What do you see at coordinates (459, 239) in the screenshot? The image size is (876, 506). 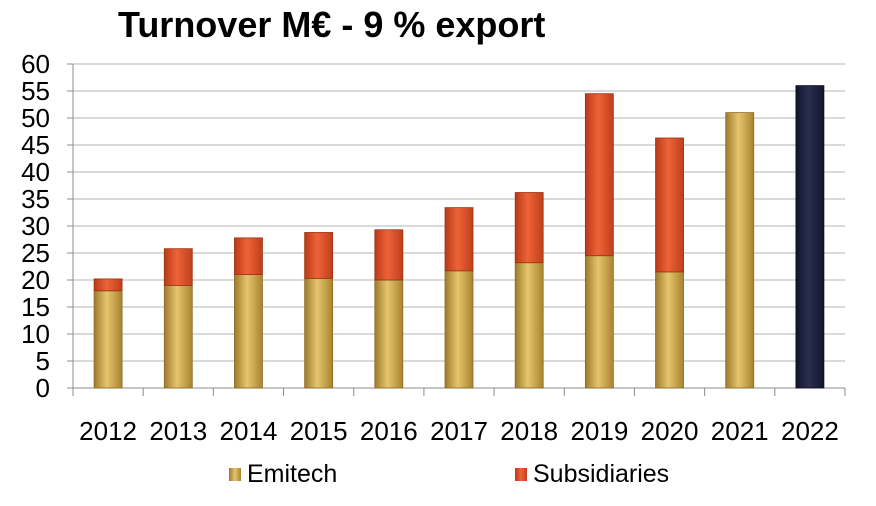 I see `bar-subsidiaries-2017` at bounding box center [459, 239].